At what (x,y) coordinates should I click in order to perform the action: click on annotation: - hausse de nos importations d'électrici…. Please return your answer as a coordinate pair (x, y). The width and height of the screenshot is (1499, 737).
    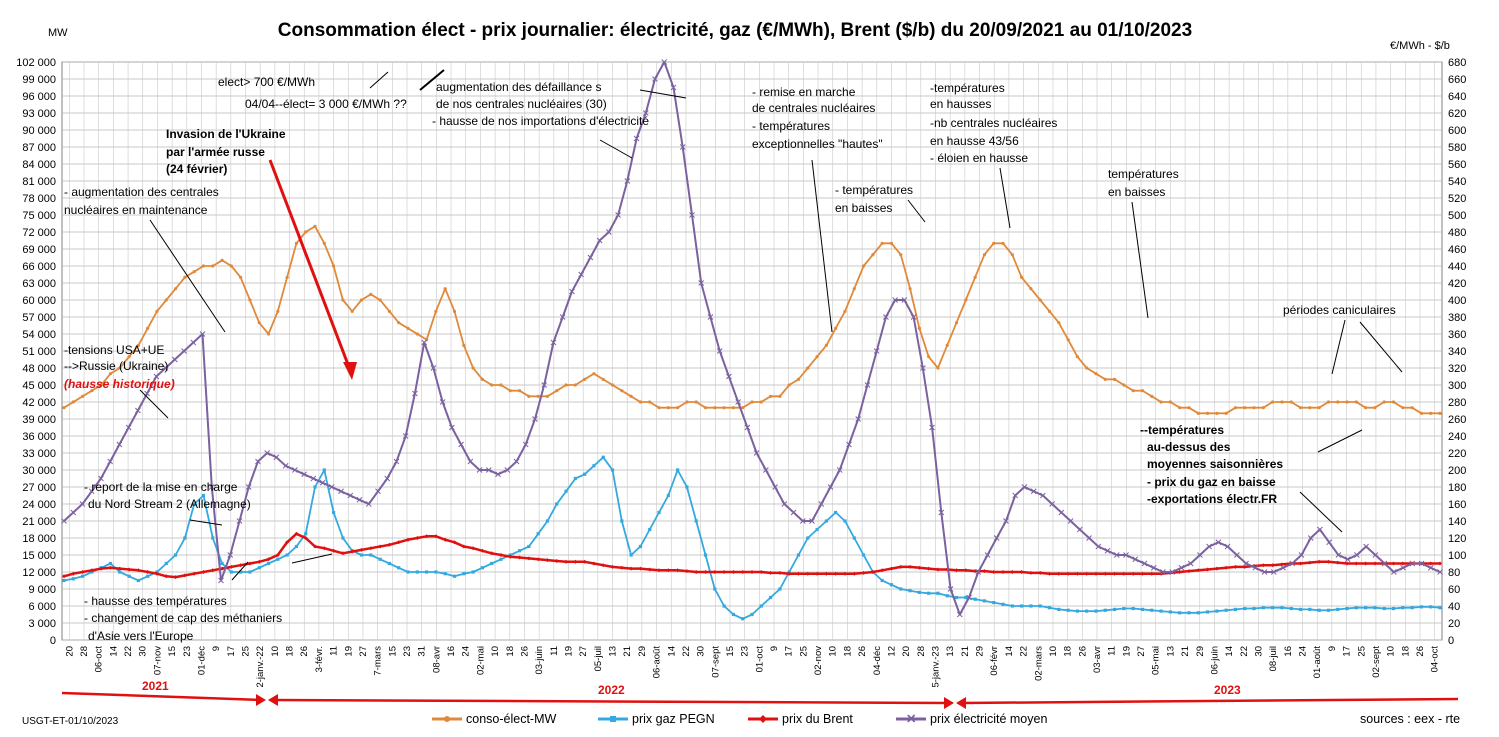
    Looking at the image, I should click on (540, 121).